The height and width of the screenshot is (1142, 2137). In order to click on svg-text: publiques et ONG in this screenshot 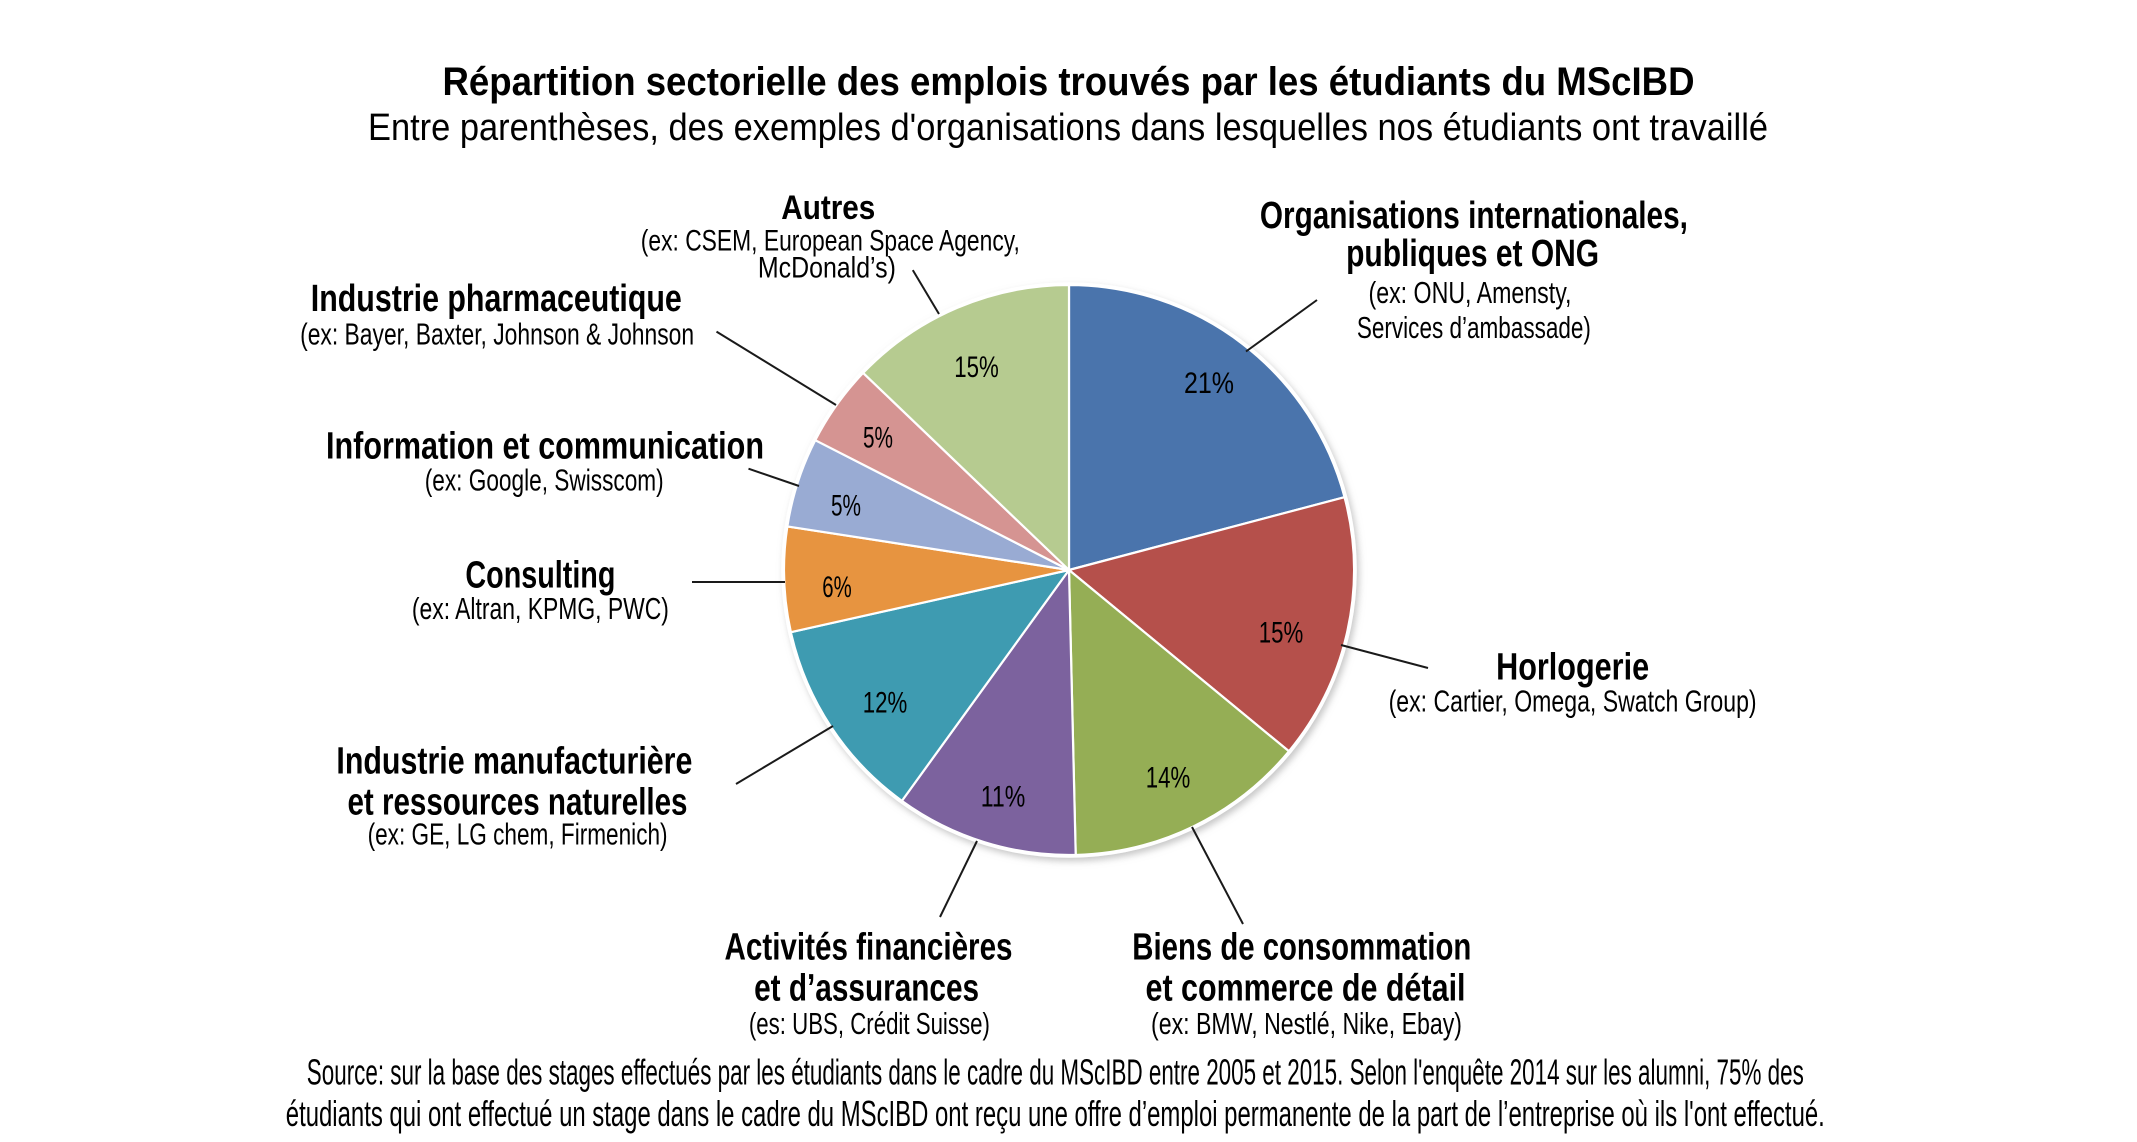, I will do `click(1472, 254)`.